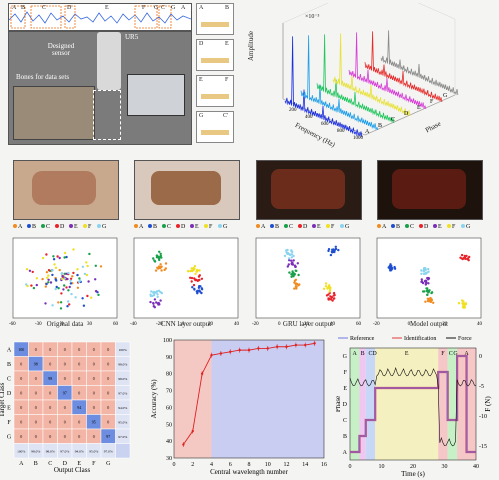 The image size is (499, 480). Describe the element at coordinates (65, 464) in the screenshot. I see `output-tick-D: D` at that location.